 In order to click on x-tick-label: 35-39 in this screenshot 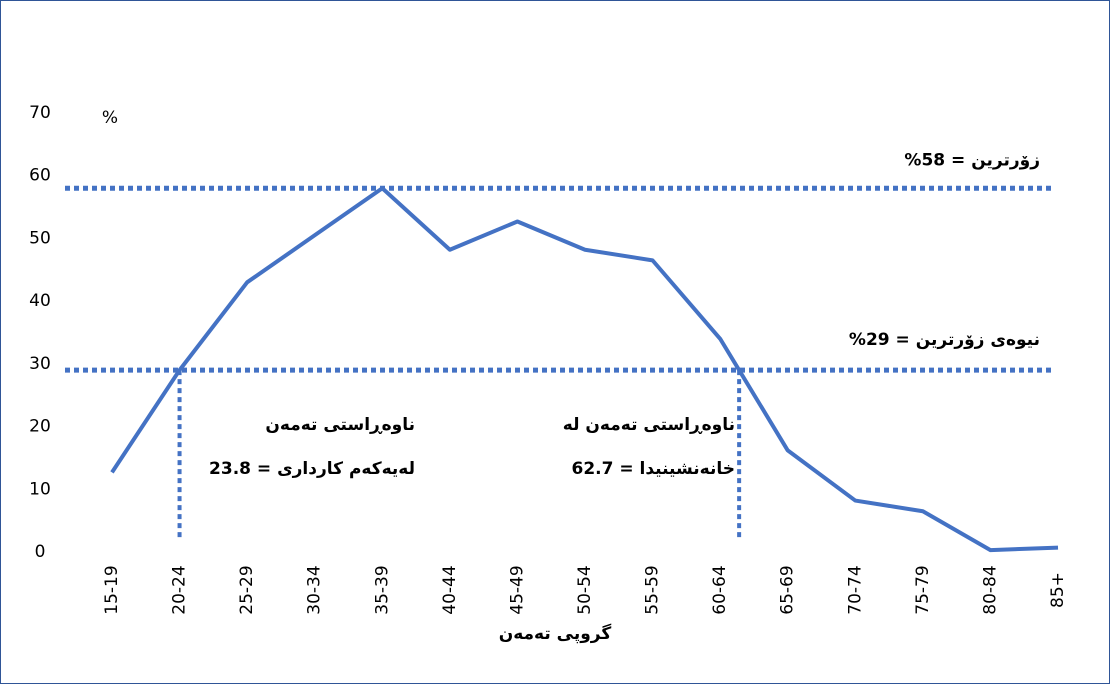, I will do `click(382, 589)`.